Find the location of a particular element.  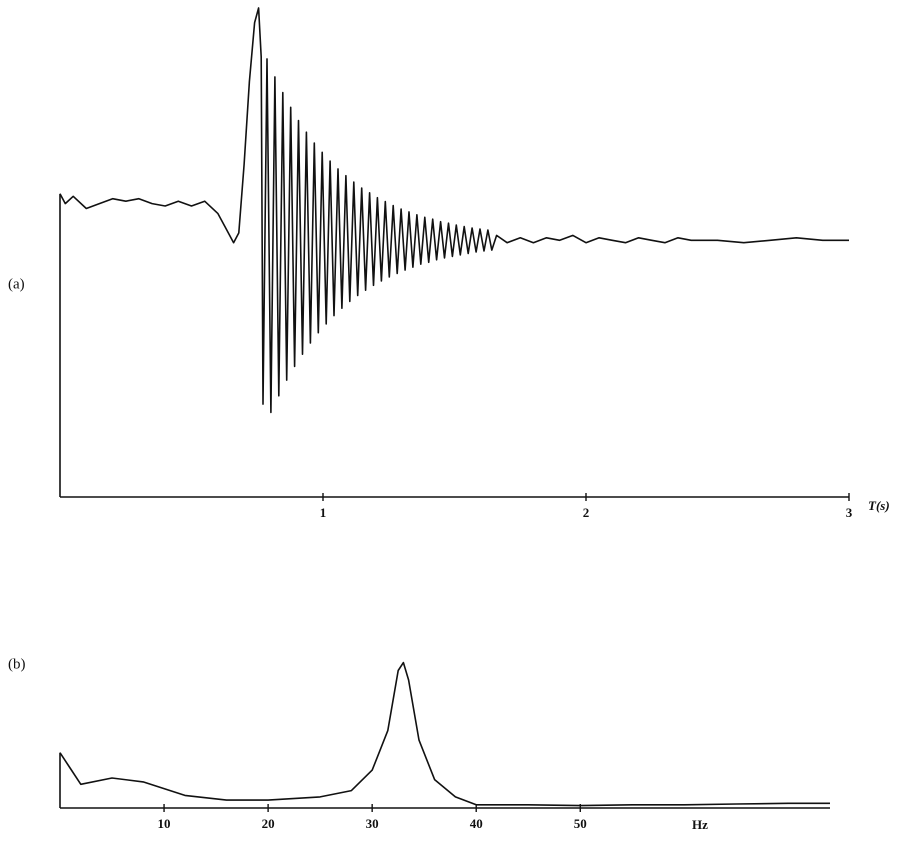

x-tick-label: 30 is located at coordinates (372, 823).